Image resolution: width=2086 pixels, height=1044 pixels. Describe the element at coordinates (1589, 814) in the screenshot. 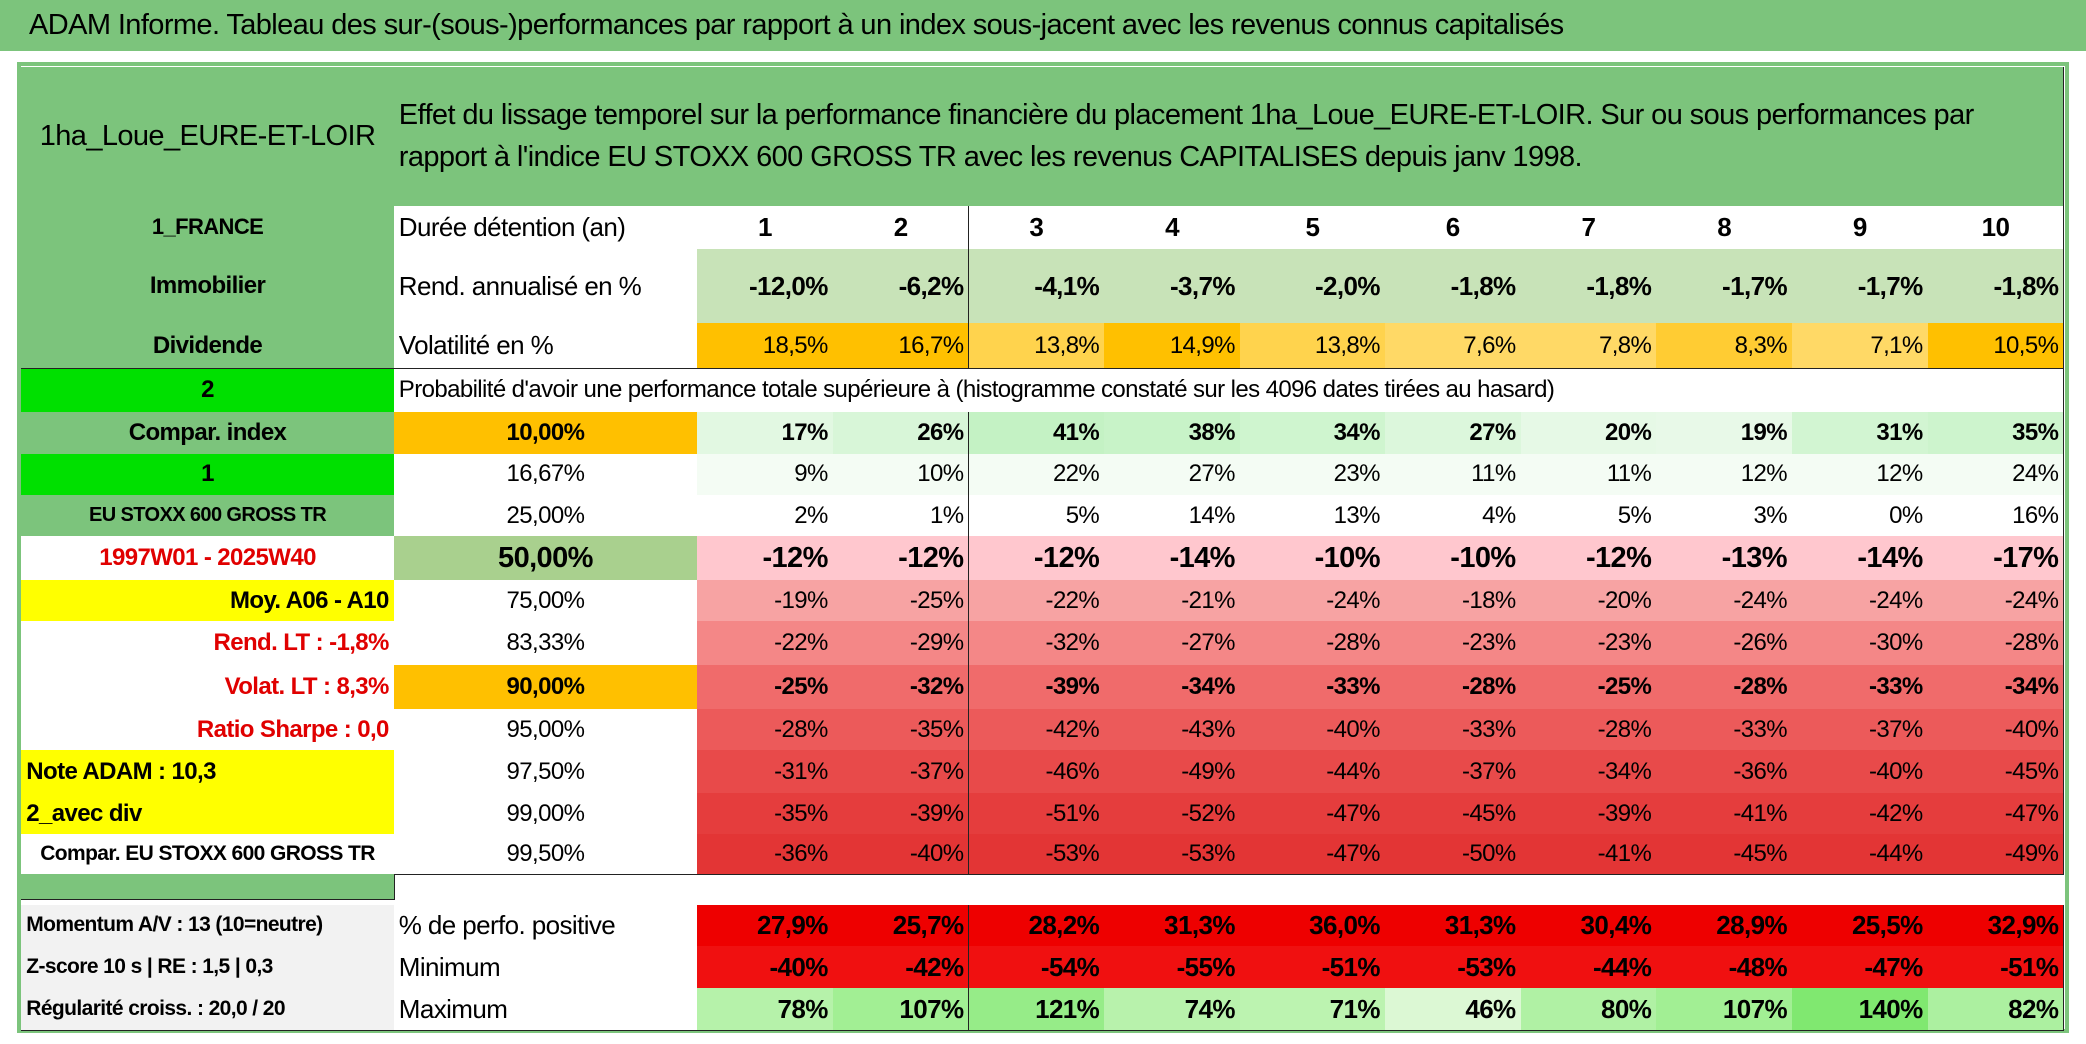

I see `value-cell: -39%` at that location.